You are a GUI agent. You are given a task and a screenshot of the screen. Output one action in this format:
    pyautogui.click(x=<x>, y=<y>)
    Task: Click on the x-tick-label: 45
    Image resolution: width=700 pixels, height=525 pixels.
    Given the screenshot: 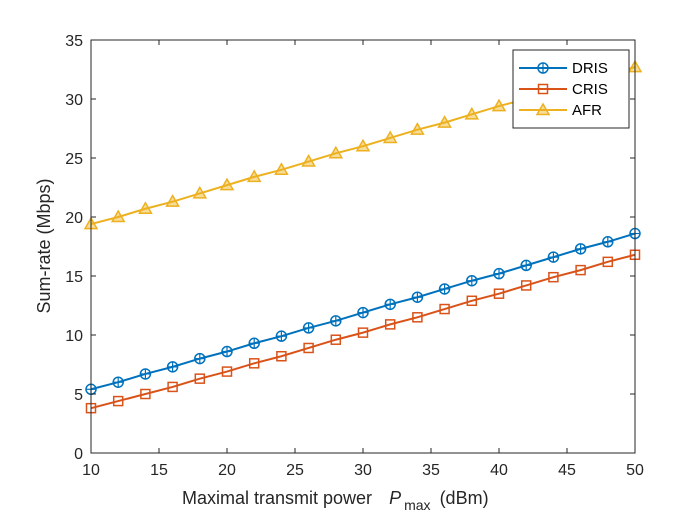 What is the action you would take?
    pyautogui.click(x=567, y=470)
    